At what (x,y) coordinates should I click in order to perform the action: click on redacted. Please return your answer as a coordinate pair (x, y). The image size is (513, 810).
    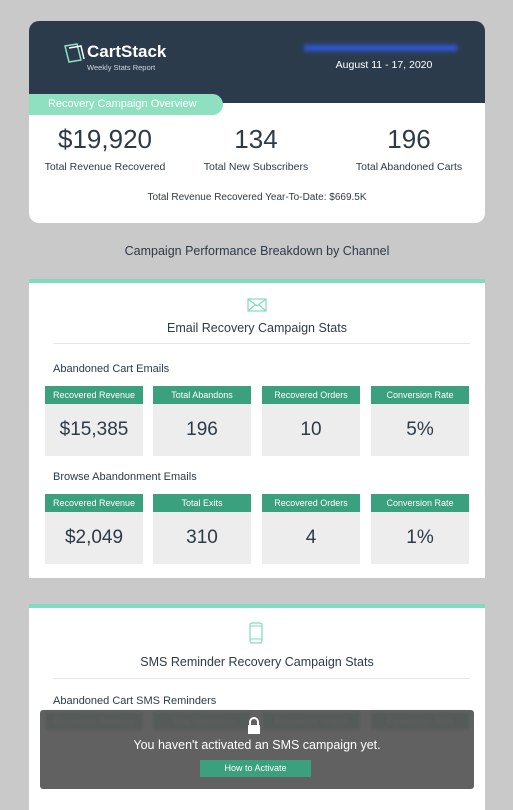
    Looking at the image, I should click on (380, 48).